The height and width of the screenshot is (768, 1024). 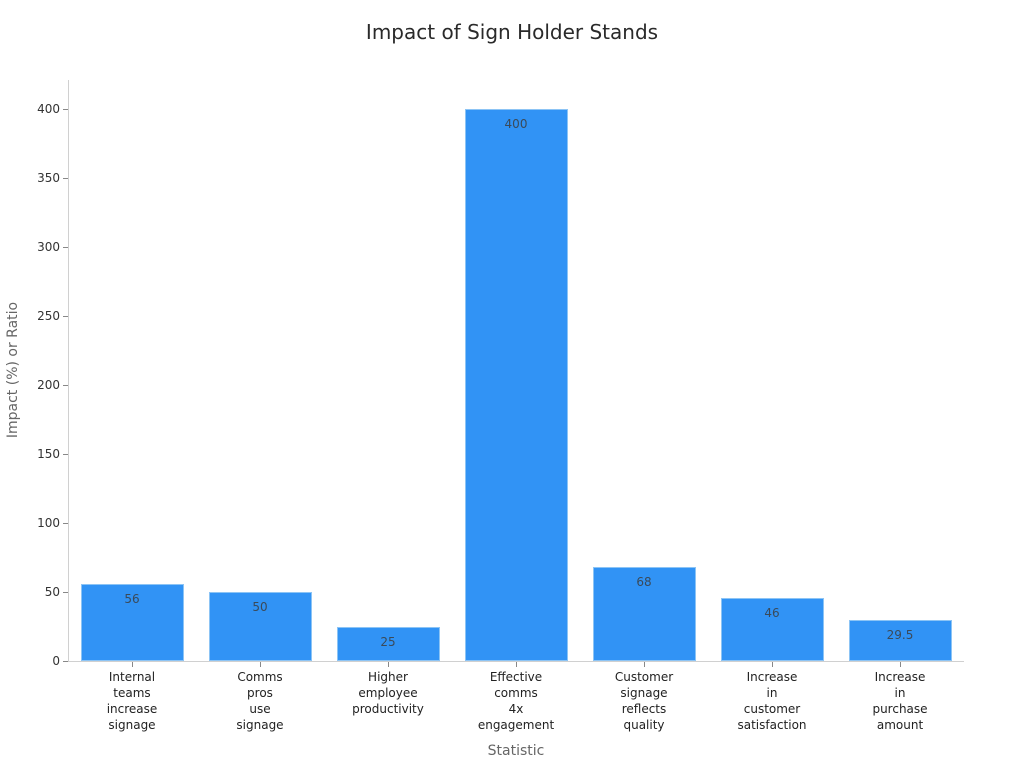 I want to click on x-tick-label-line: satisfaction, so click(x=772, y=725).